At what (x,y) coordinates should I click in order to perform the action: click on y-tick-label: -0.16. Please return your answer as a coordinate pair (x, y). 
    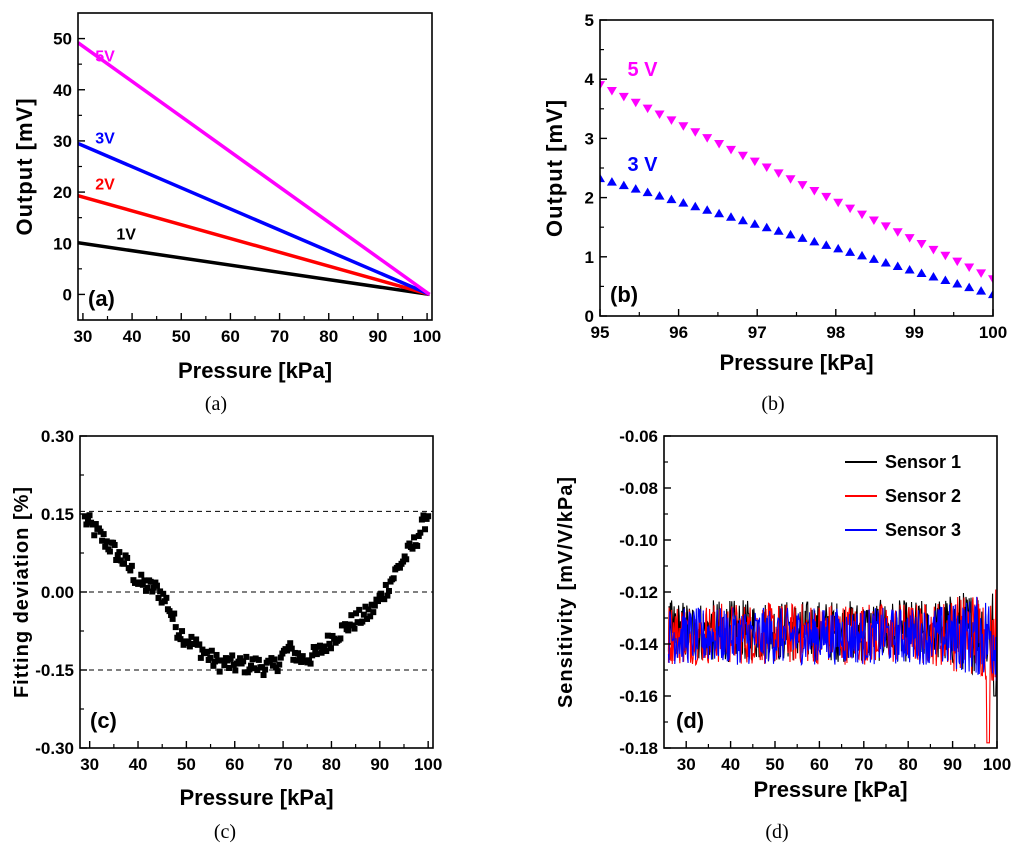
    Looking at the image, I should click on (638, 696).